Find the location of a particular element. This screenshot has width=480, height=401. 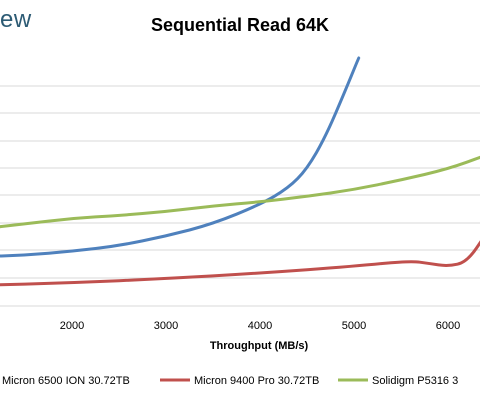

chart-title: Sequential Read 64K is located at coordinates (240, 25).